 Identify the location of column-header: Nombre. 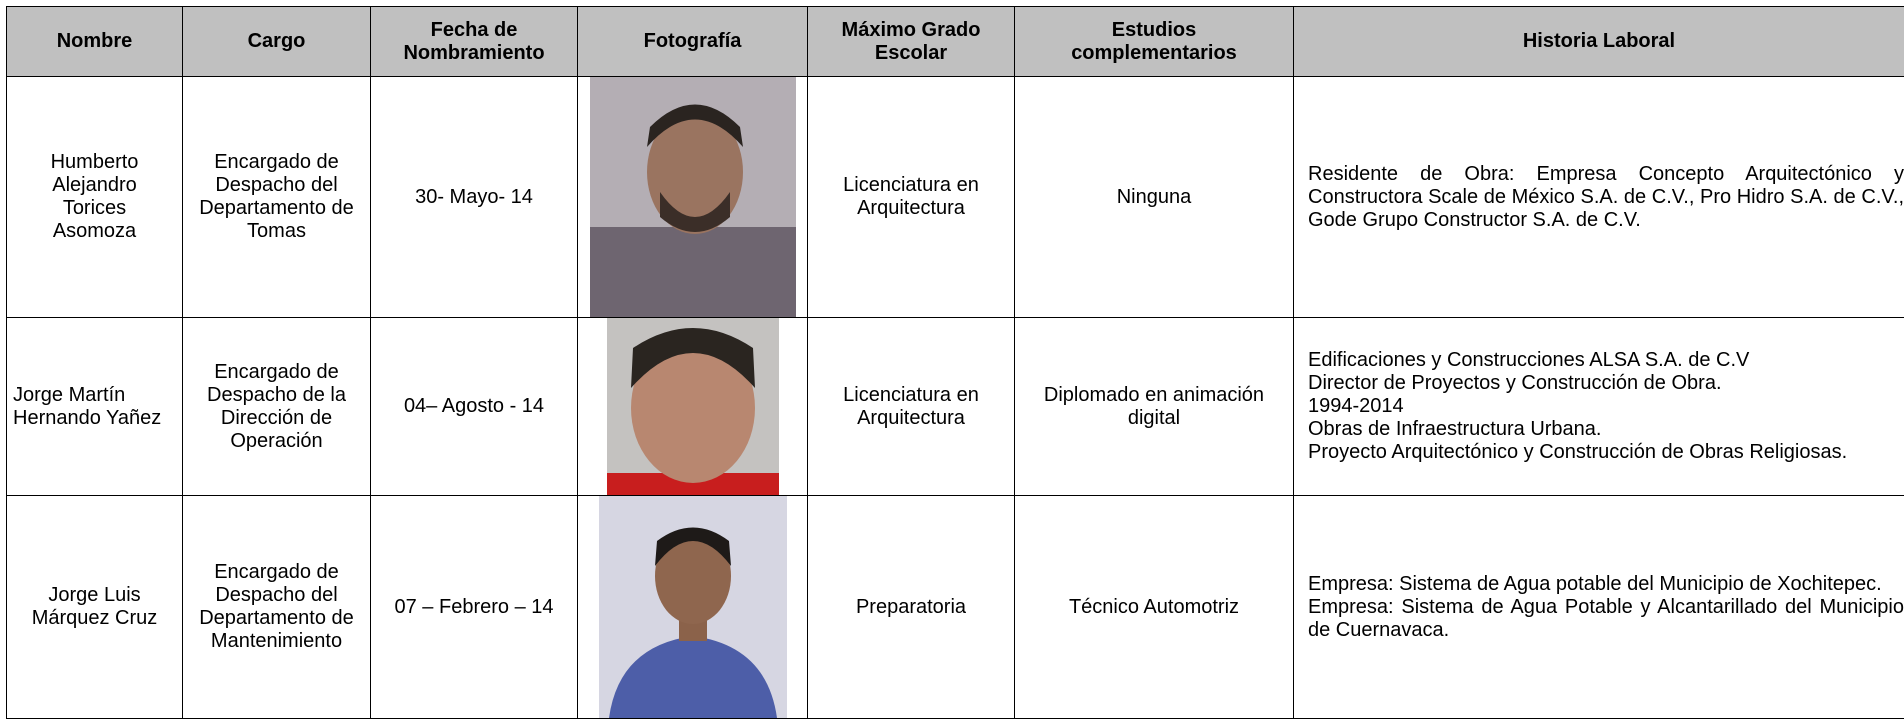
(94, 41).